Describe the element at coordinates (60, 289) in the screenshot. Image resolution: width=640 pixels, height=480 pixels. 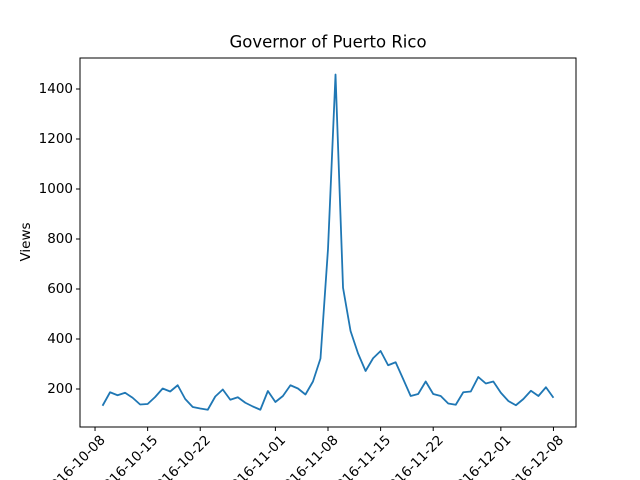
I see `y-tick-label: 600` at that location.